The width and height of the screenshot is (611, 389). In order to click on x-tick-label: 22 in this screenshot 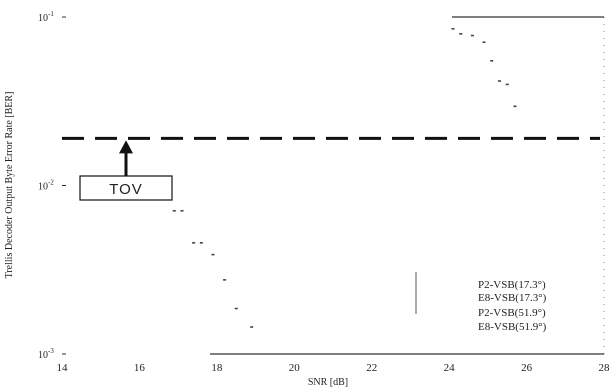, I will do `click(371, 368)`.